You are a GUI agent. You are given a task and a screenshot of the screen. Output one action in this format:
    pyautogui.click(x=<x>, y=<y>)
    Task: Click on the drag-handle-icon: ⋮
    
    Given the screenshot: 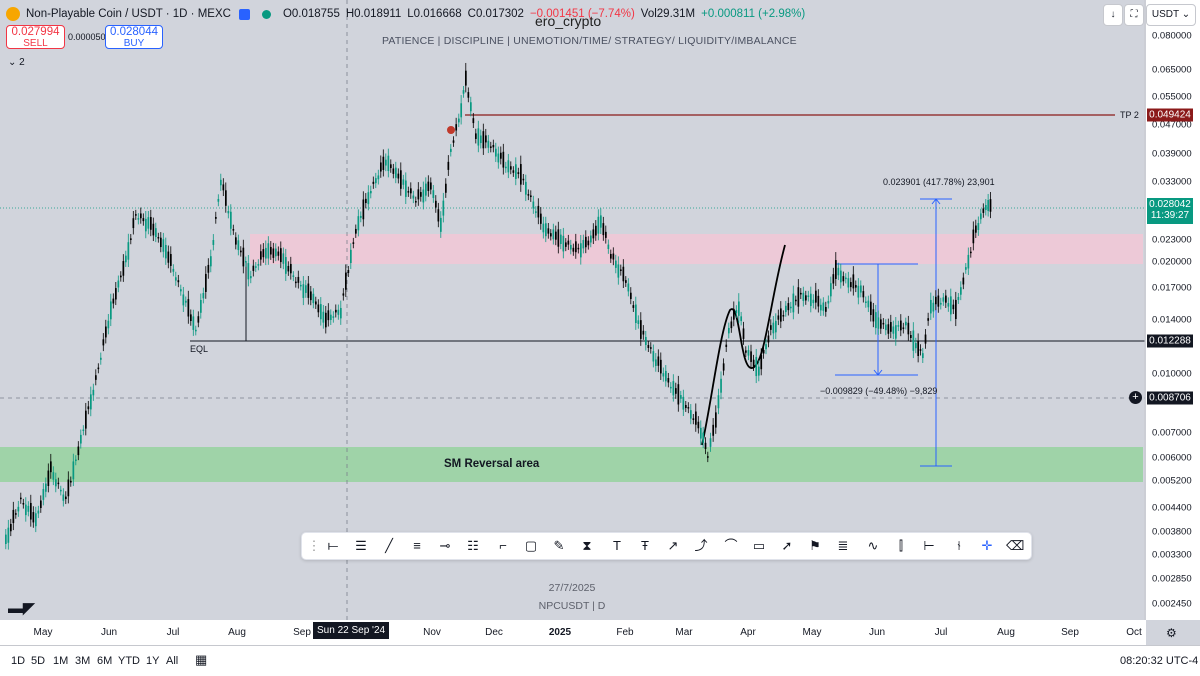 What is the action you would take?
    pyautogui.click(x=314, y=545)
    